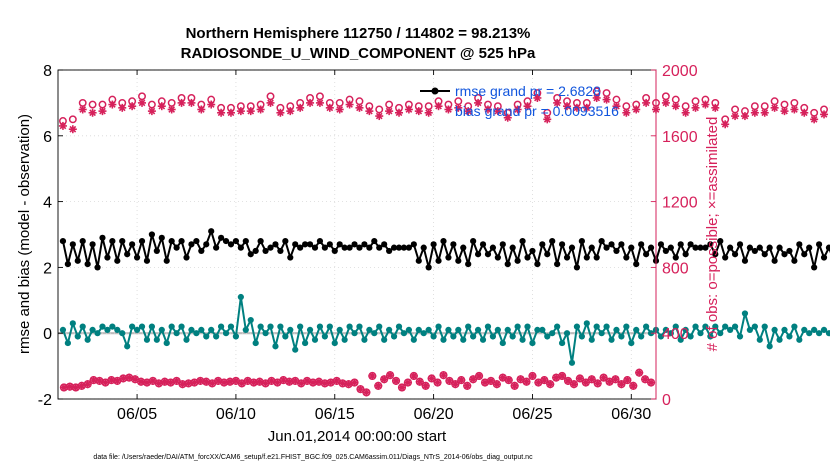 This screenshot has height=470, width=830. What do you see at coordinates (236, 414) in the screenshot?
I see `x-tick-label: 06/10` at bounding box center [236, 414].